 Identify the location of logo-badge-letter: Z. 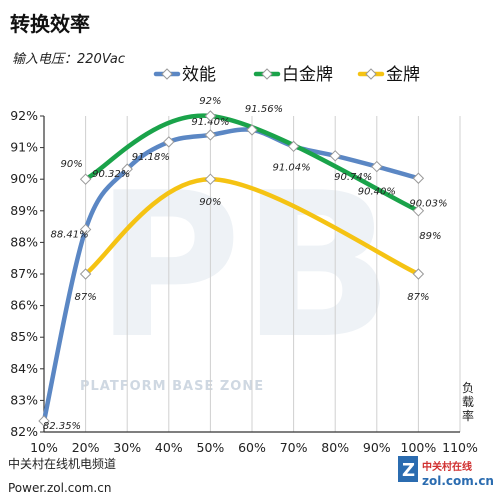
(408, 470).